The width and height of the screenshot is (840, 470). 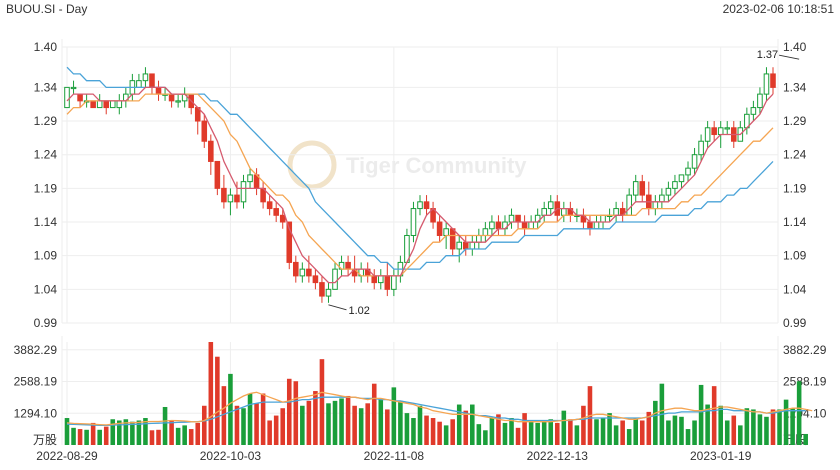 I want to click on price-tick-label-right: 1.19, so click(x=795, y=188).